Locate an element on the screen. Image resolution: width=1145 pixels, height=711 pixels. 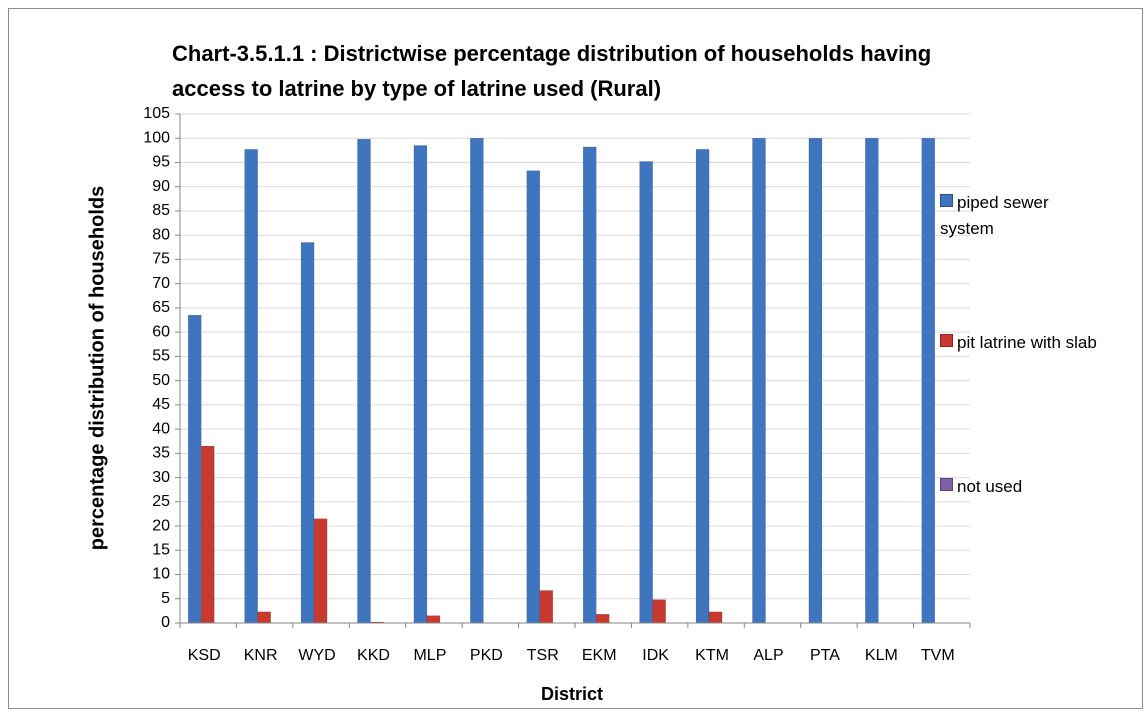
legend-label: not used is located at coordinates (990, 486).